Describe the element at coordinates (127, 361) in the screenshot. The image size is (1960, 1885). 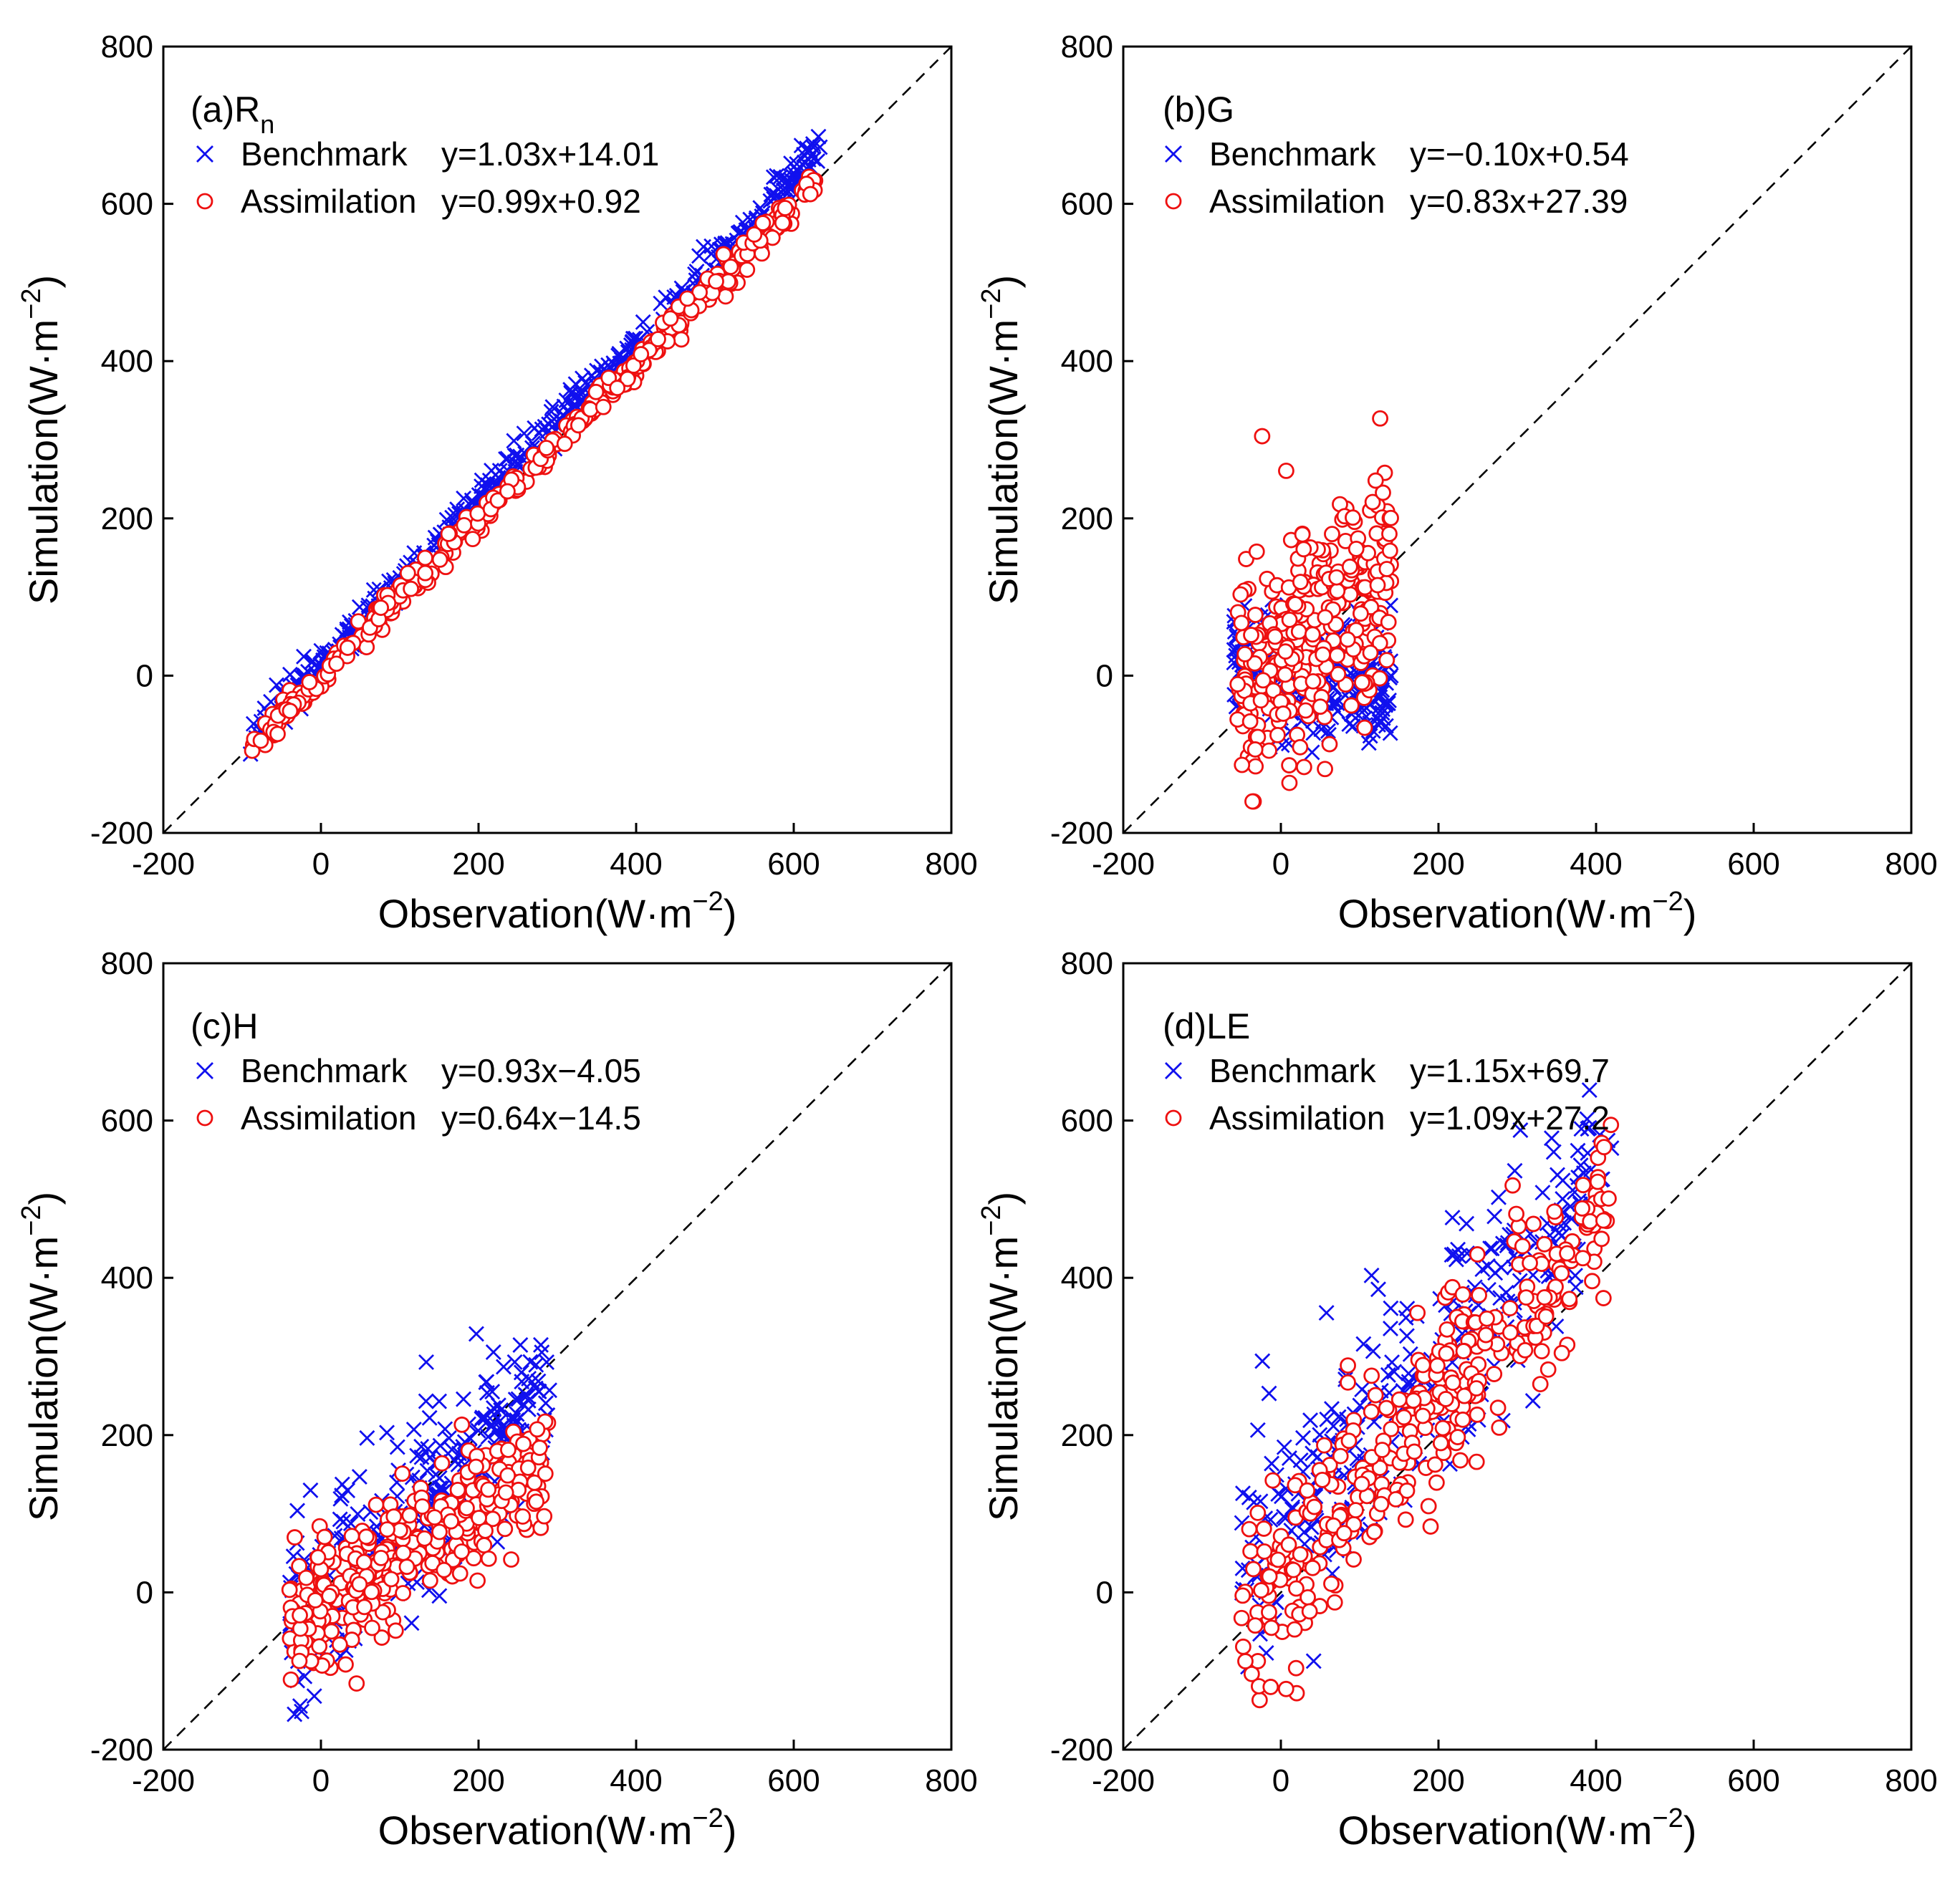
I see `y-tick-label: 400` at that location.